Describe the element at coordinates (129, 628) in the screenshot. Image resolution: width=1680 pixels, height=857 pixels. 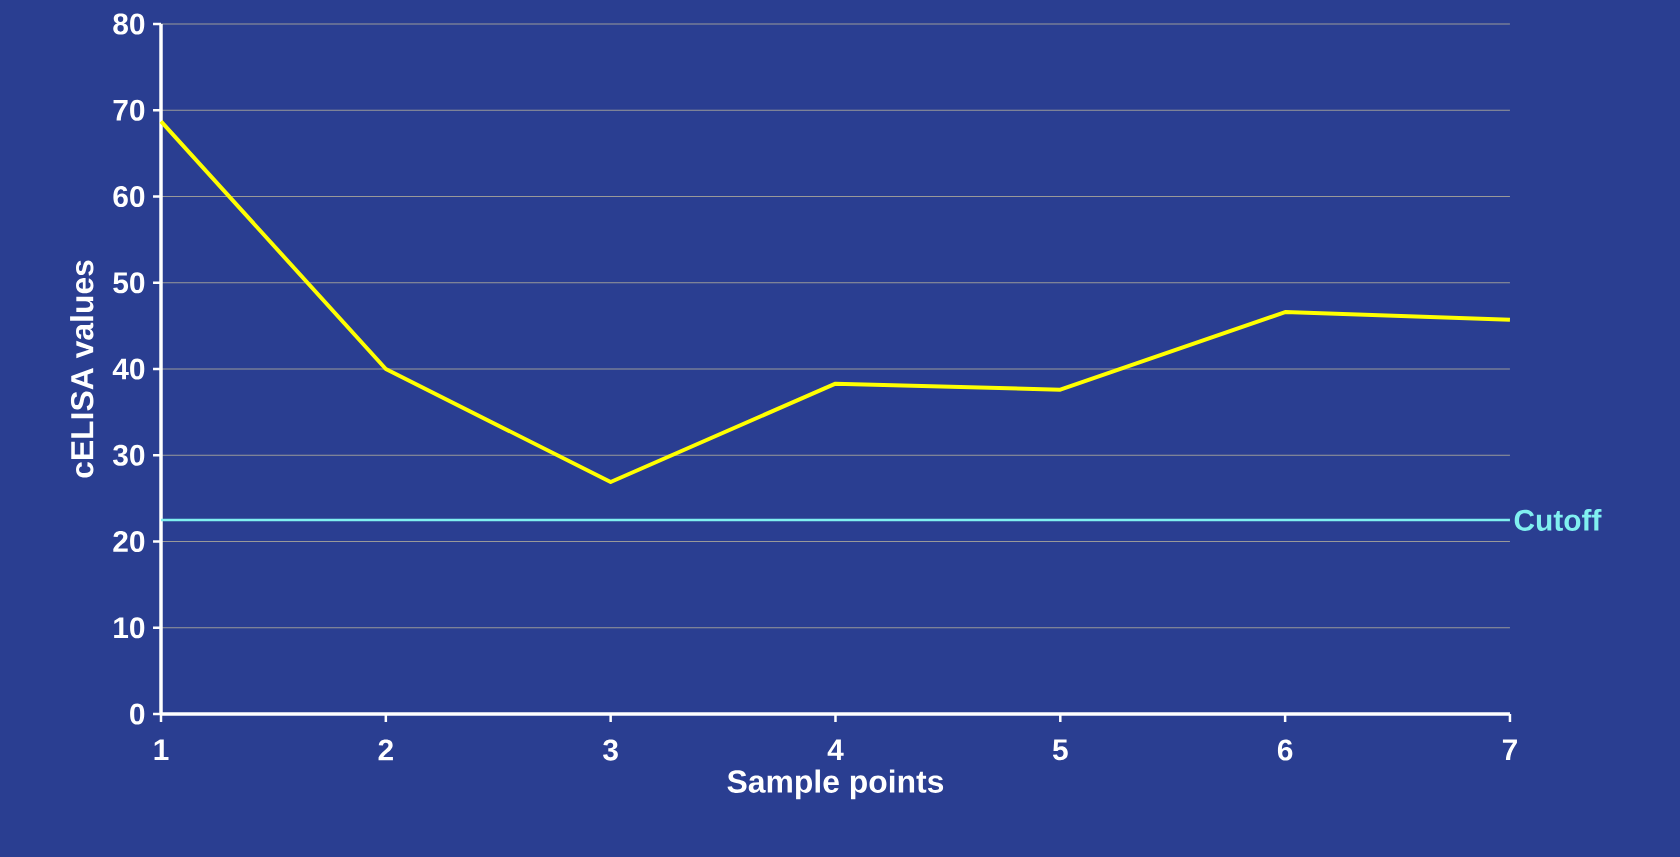
I see `y-tick-label: 10` at that location.